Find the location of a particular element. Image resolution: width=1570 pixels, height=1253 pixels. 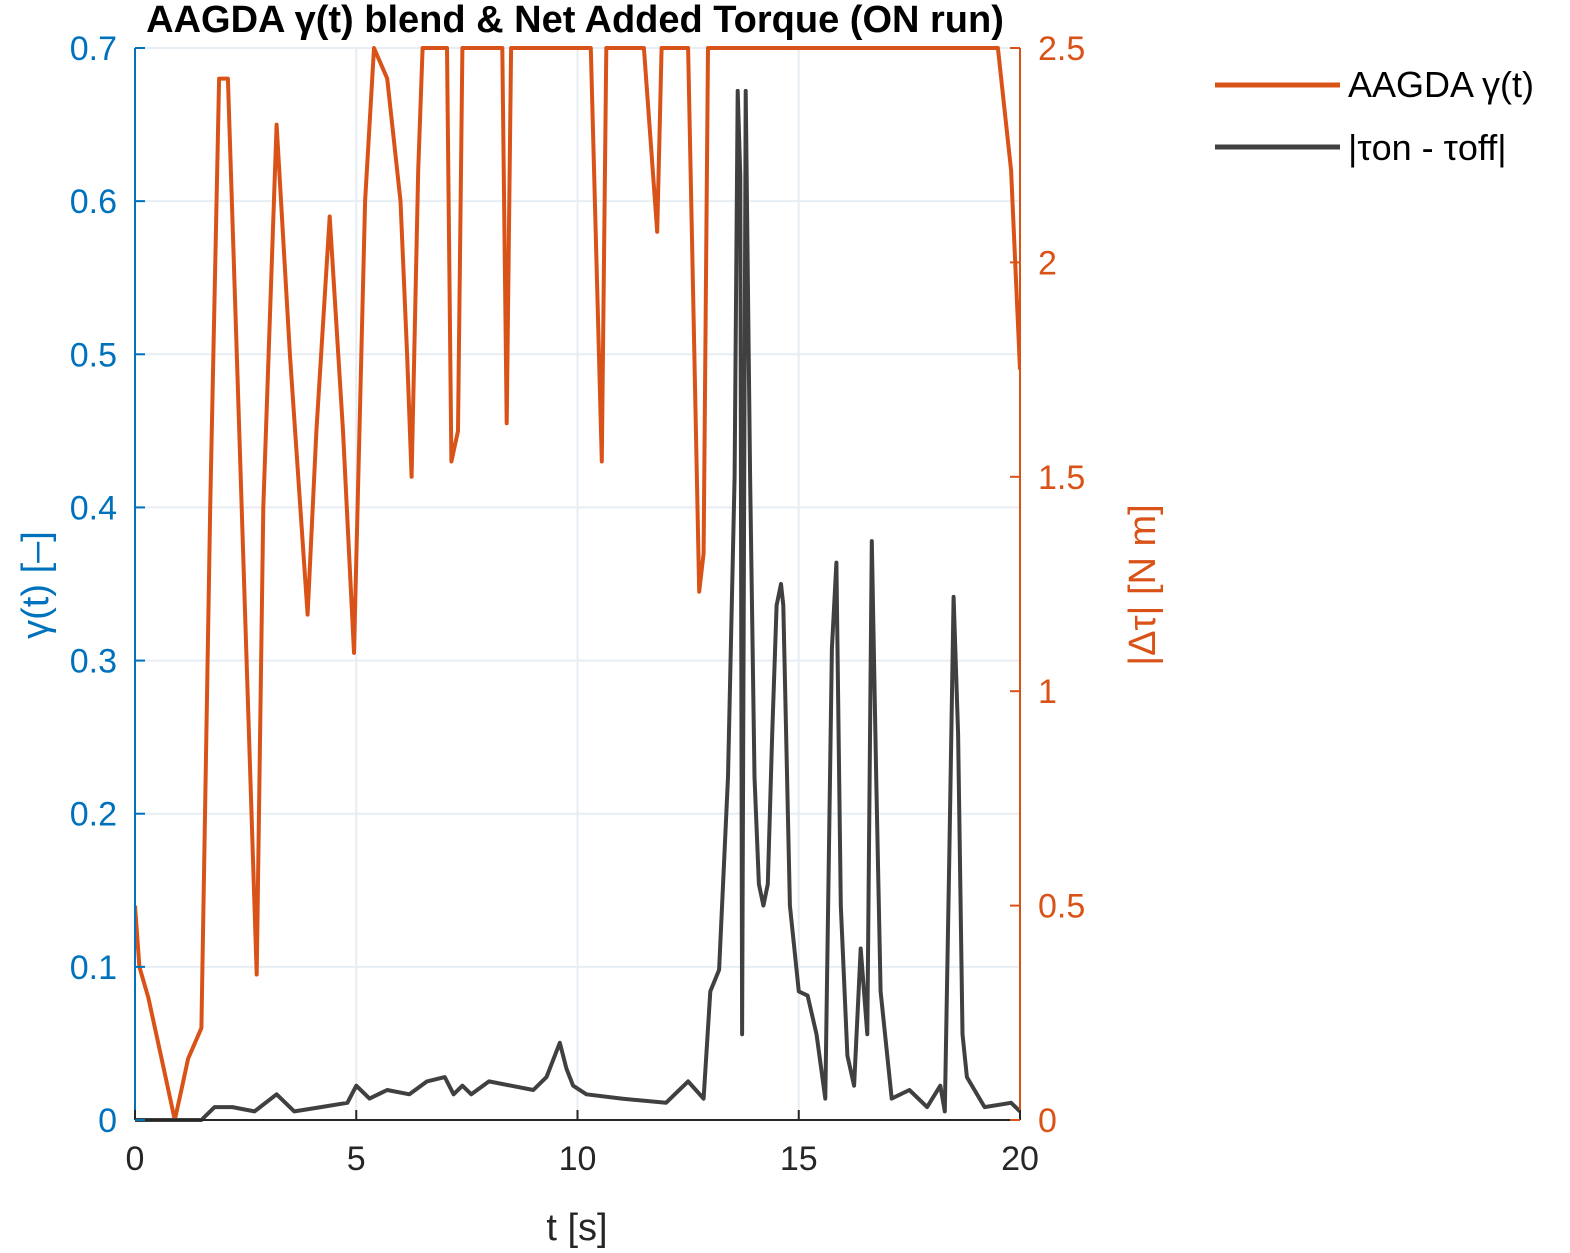

y-left-tick-label-7: 0.7 is located at coordinates (93, 49).